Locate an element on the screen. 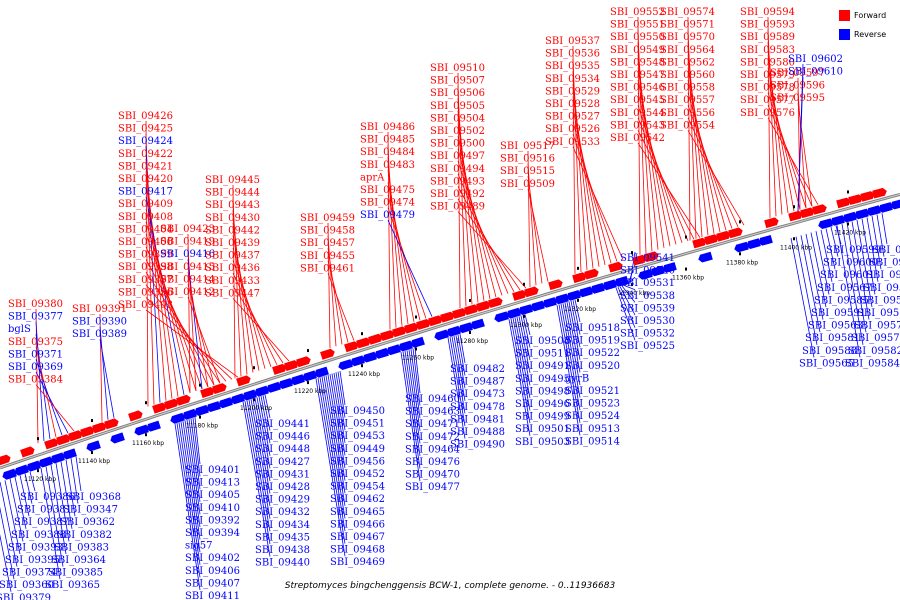  gene-label-forward: SBI_09409 is located at coordinates (145, 204).